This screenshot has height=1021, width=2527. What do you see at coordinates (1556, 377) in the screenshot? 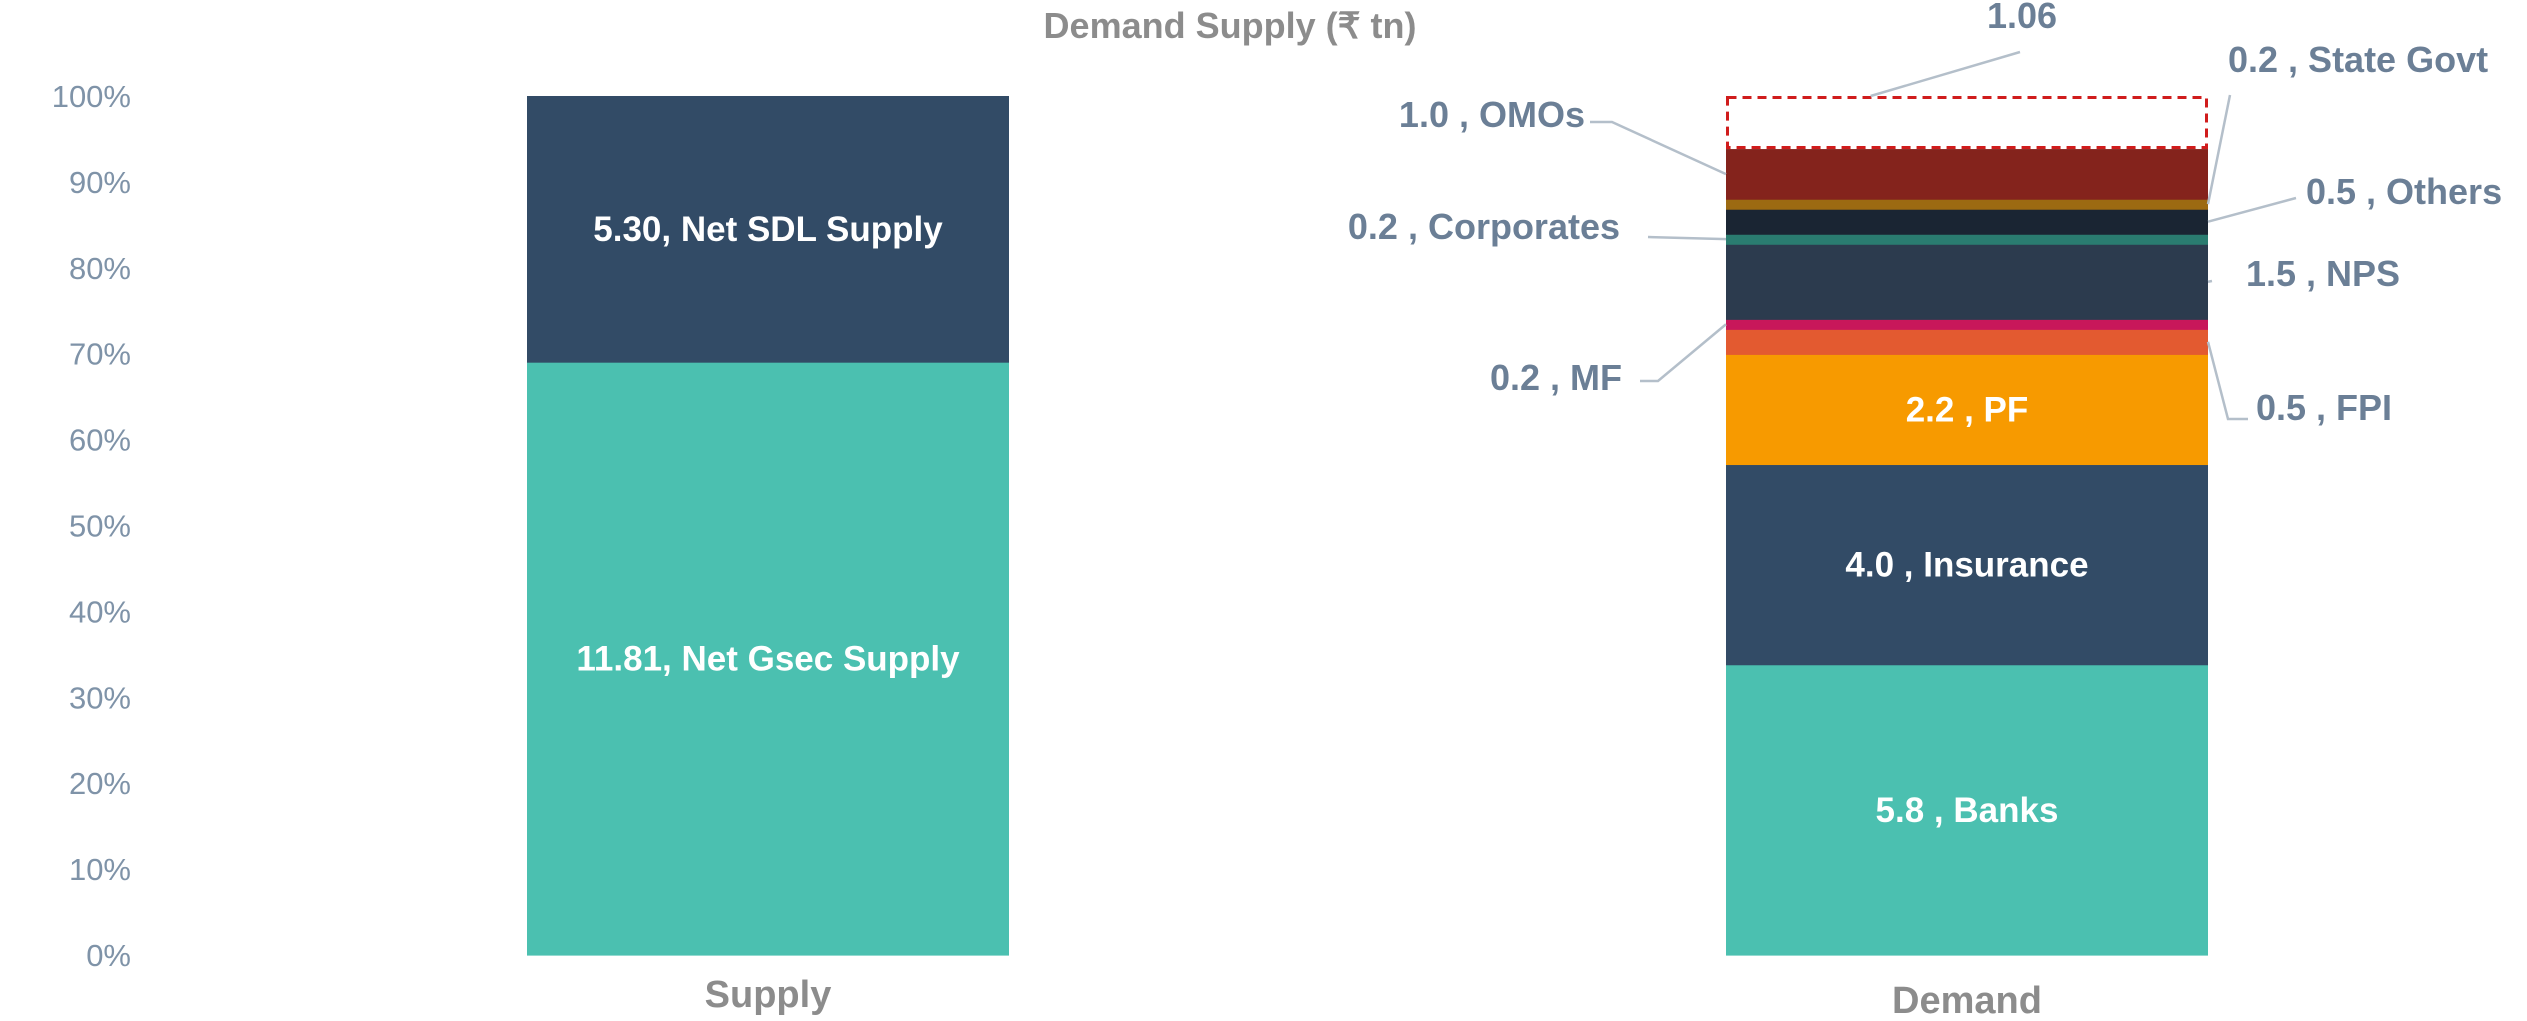
I see `data-label-demand-0-2-mf: 0.2 , MF` at bounding box center [1556, 377].